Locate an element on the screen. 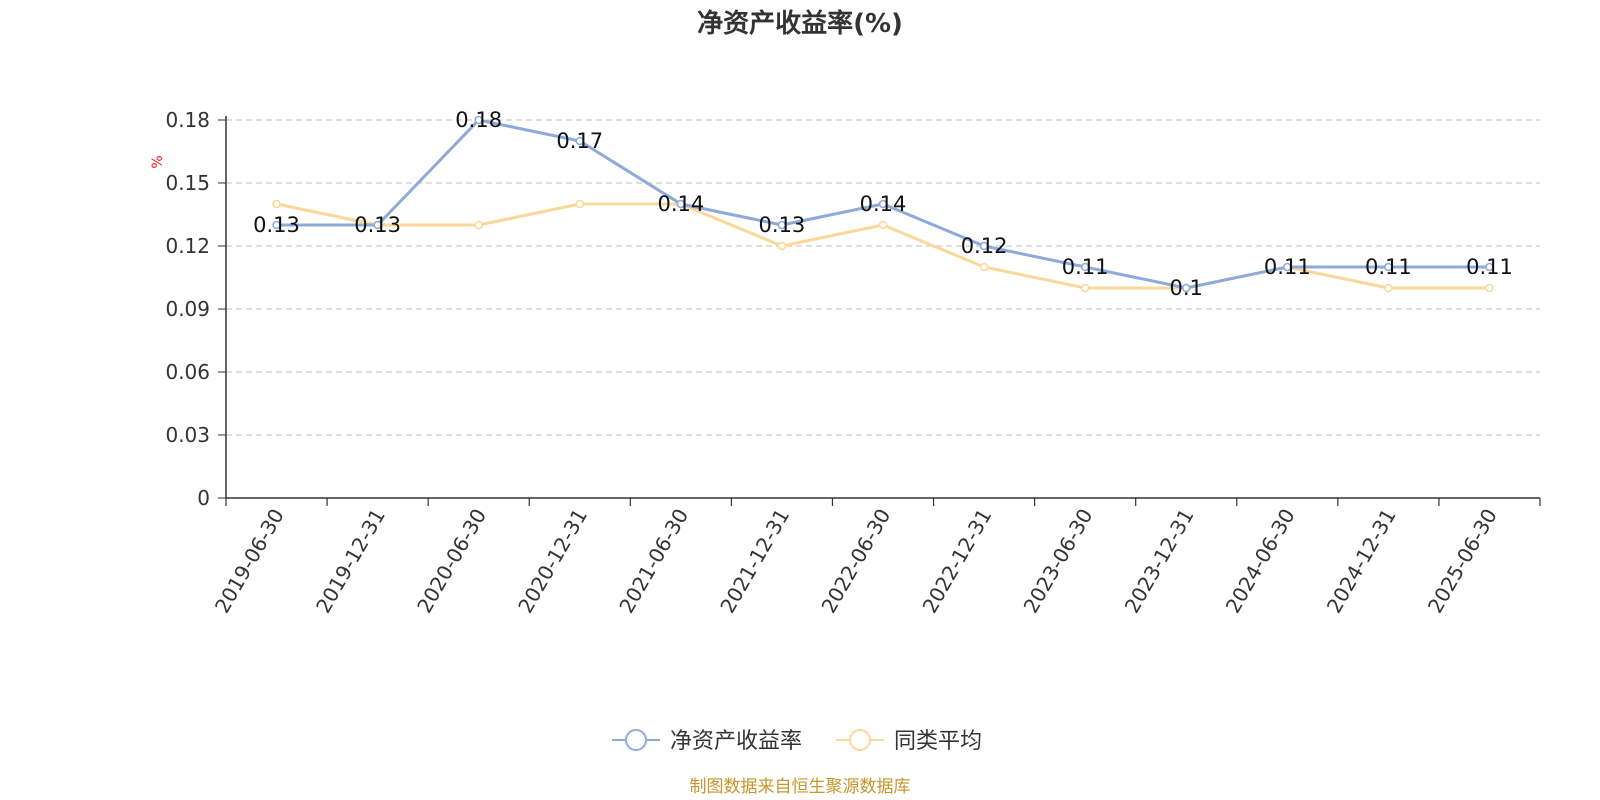 The image size is (1600, 800). legend-marker-roe is located at coordinates (636, 740).